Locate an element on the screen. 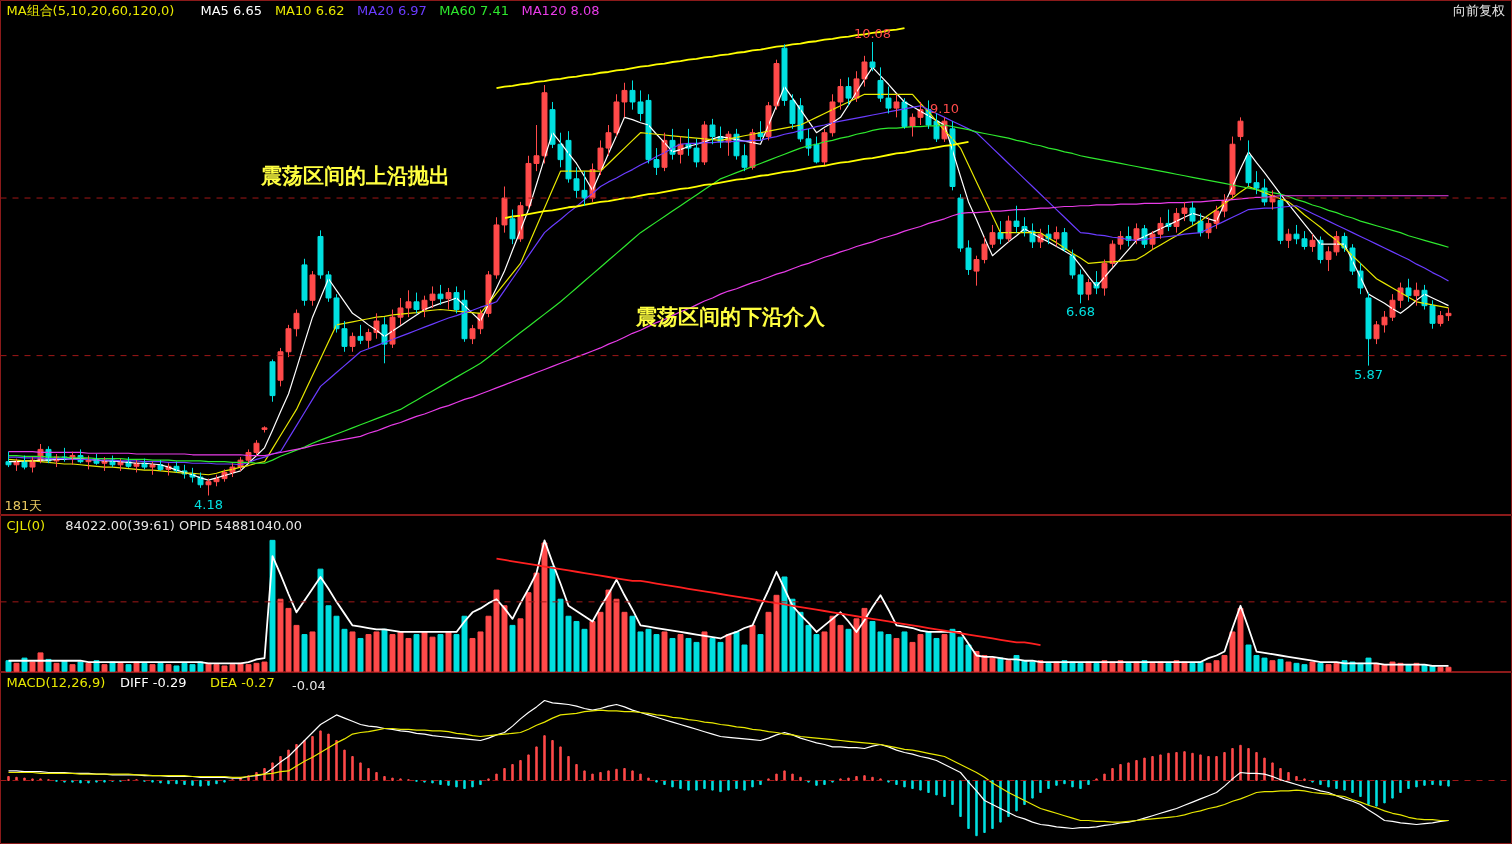  annotation: 向前复权 is located at coordinates (1478, 10).